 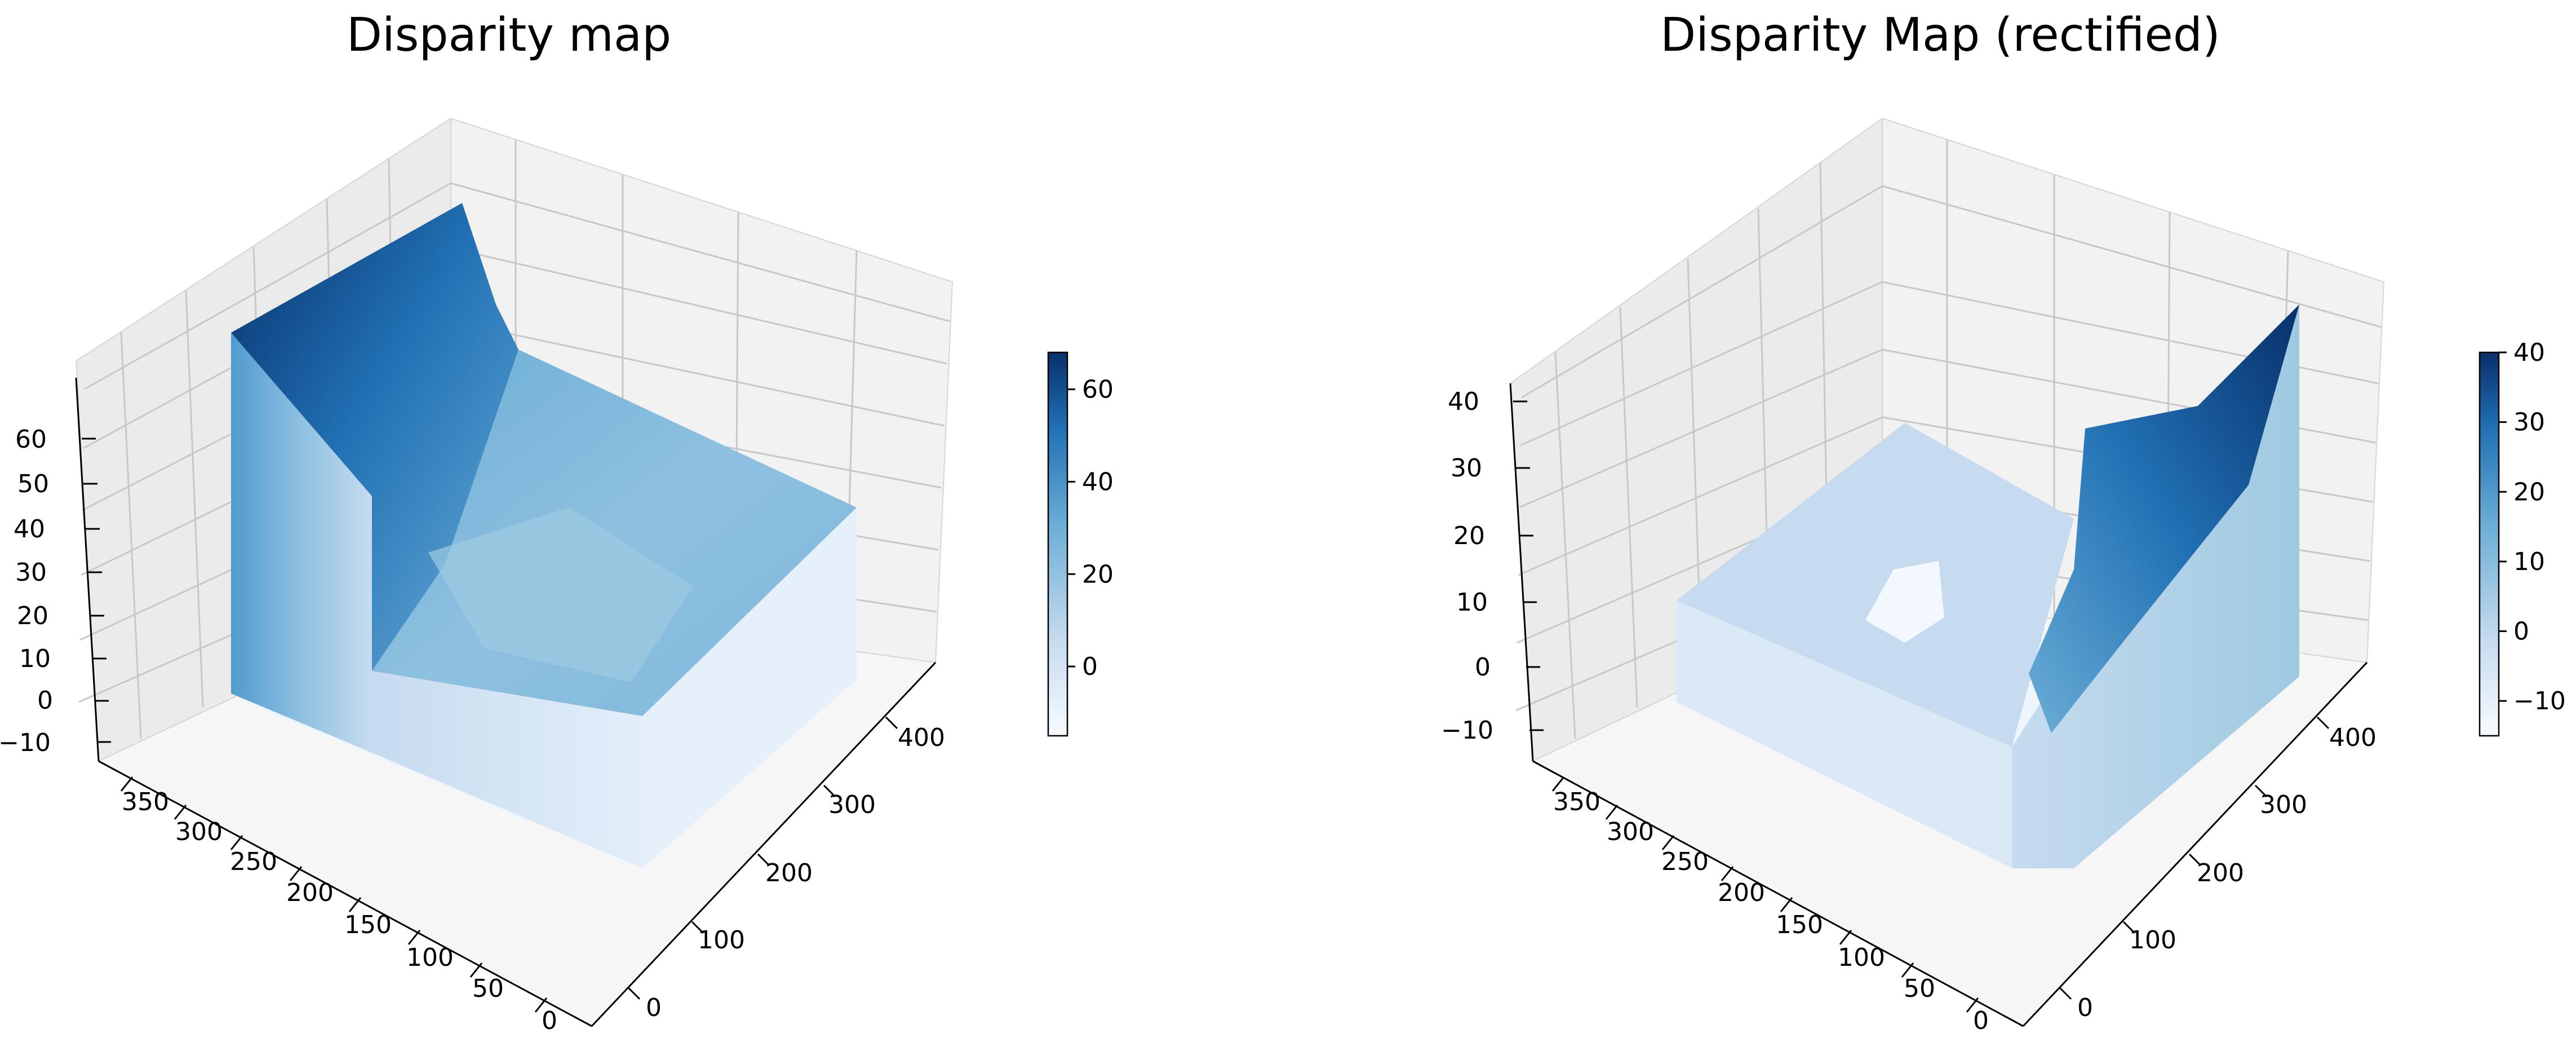 I want to click on chart-title: Disparity Map (rectified), so click(x=1940, y=35).